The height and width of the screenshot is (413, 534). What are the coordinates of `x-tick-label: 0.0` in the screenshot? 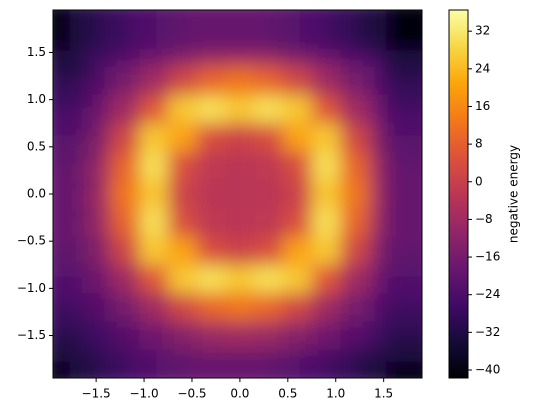 It's located at (239, 394).